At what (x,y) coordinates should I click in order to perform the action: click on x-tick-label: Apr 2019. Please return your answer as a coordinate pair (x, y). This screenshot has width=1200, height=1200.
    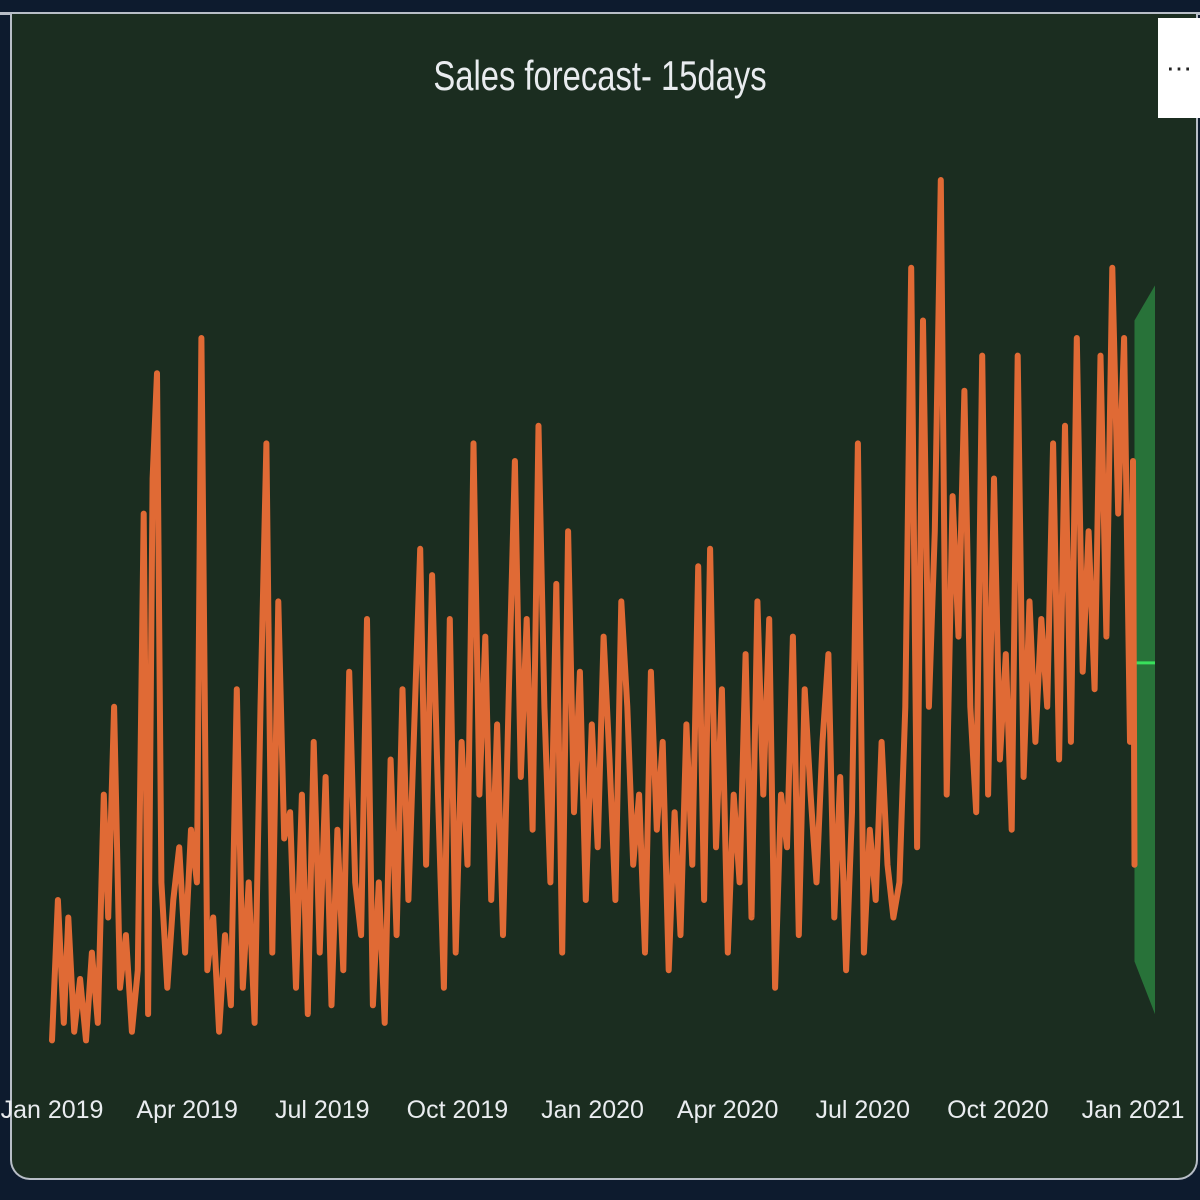
    Looking at the image, I should click on (186, 1110).